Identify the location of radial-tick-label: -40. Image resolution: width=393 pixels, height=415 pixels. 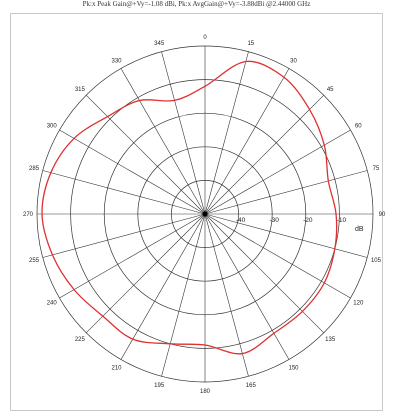
(241, 220).